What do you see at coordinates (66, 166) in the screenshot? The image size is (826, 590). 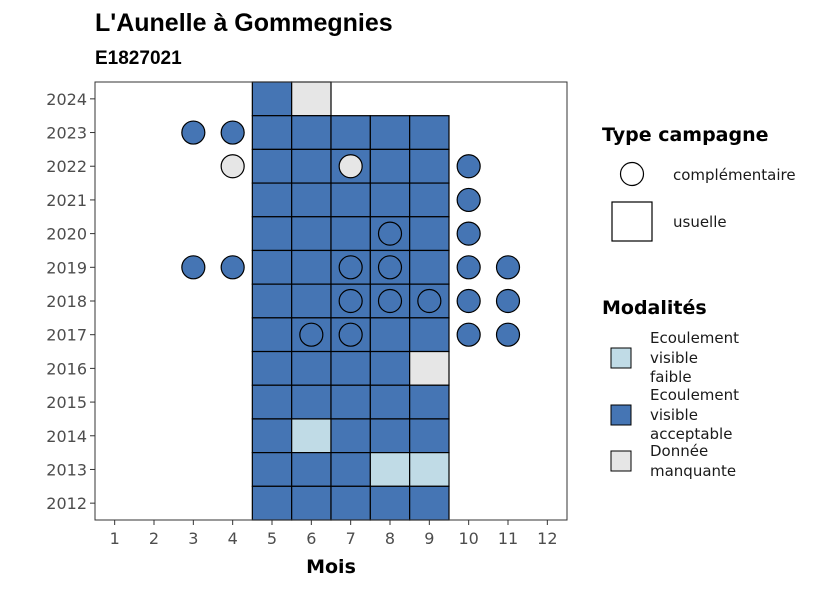 I see `y-tick-label-2022: 2022` at bounding box center [66, 166].